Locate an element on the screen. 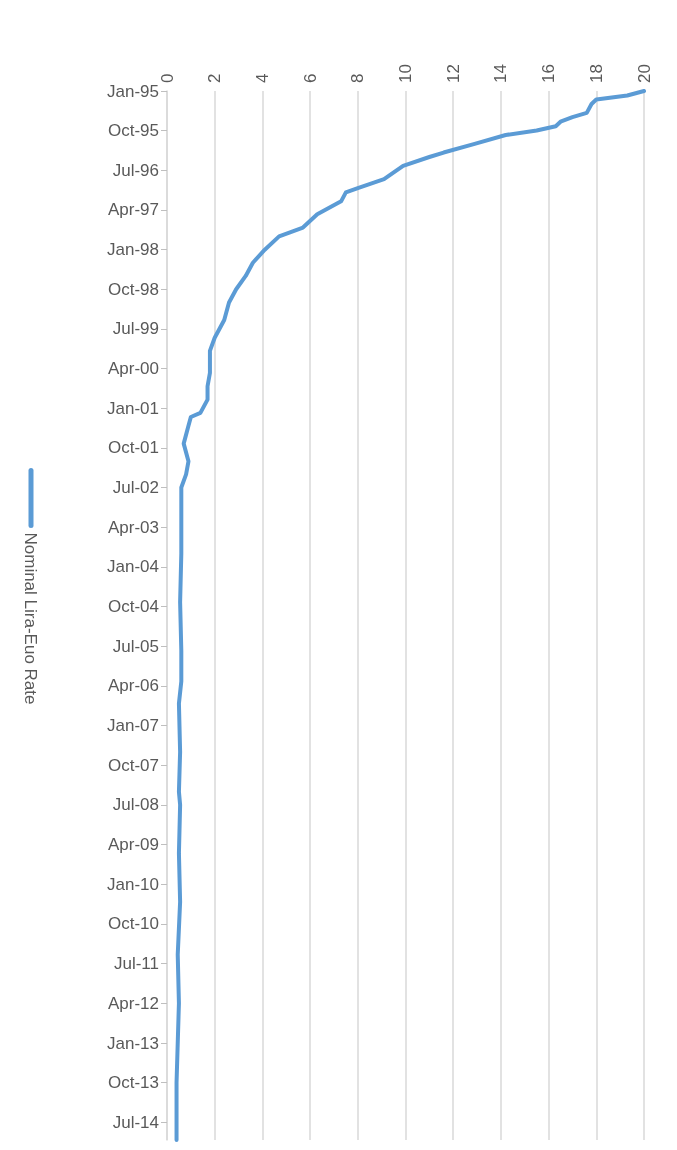  y-tick-label: Jul-99 is located at coordinates (135, 329).